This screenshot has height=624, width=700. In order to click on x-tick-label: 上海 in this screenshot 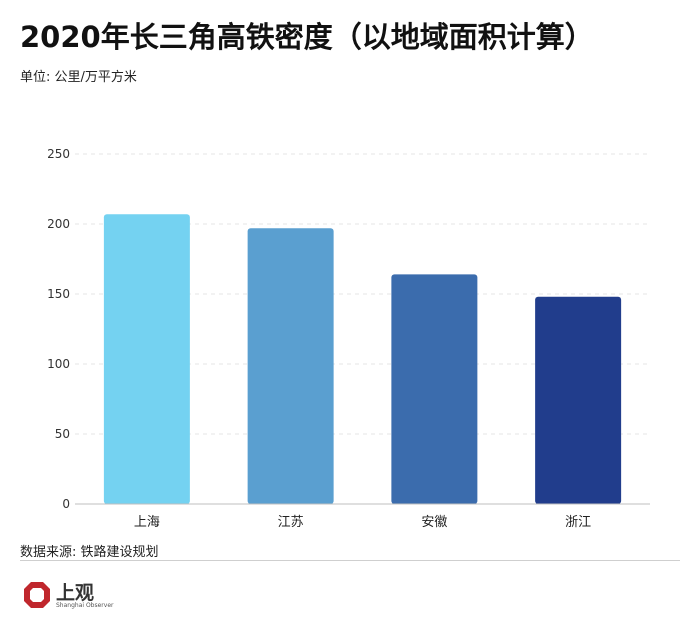, I will do `click(147, 522)`.